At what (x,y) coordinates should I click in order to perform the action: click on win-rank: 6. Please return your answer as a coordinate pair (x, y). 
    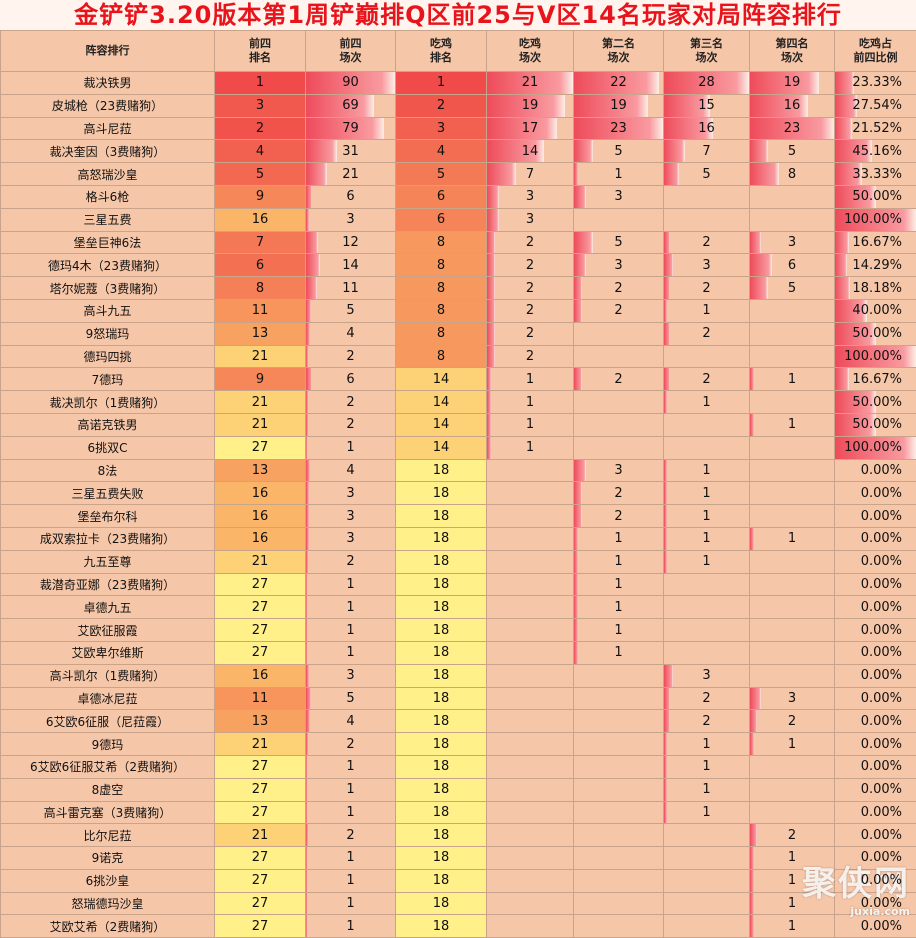
    Looking at the image, I should click on (441, 219).